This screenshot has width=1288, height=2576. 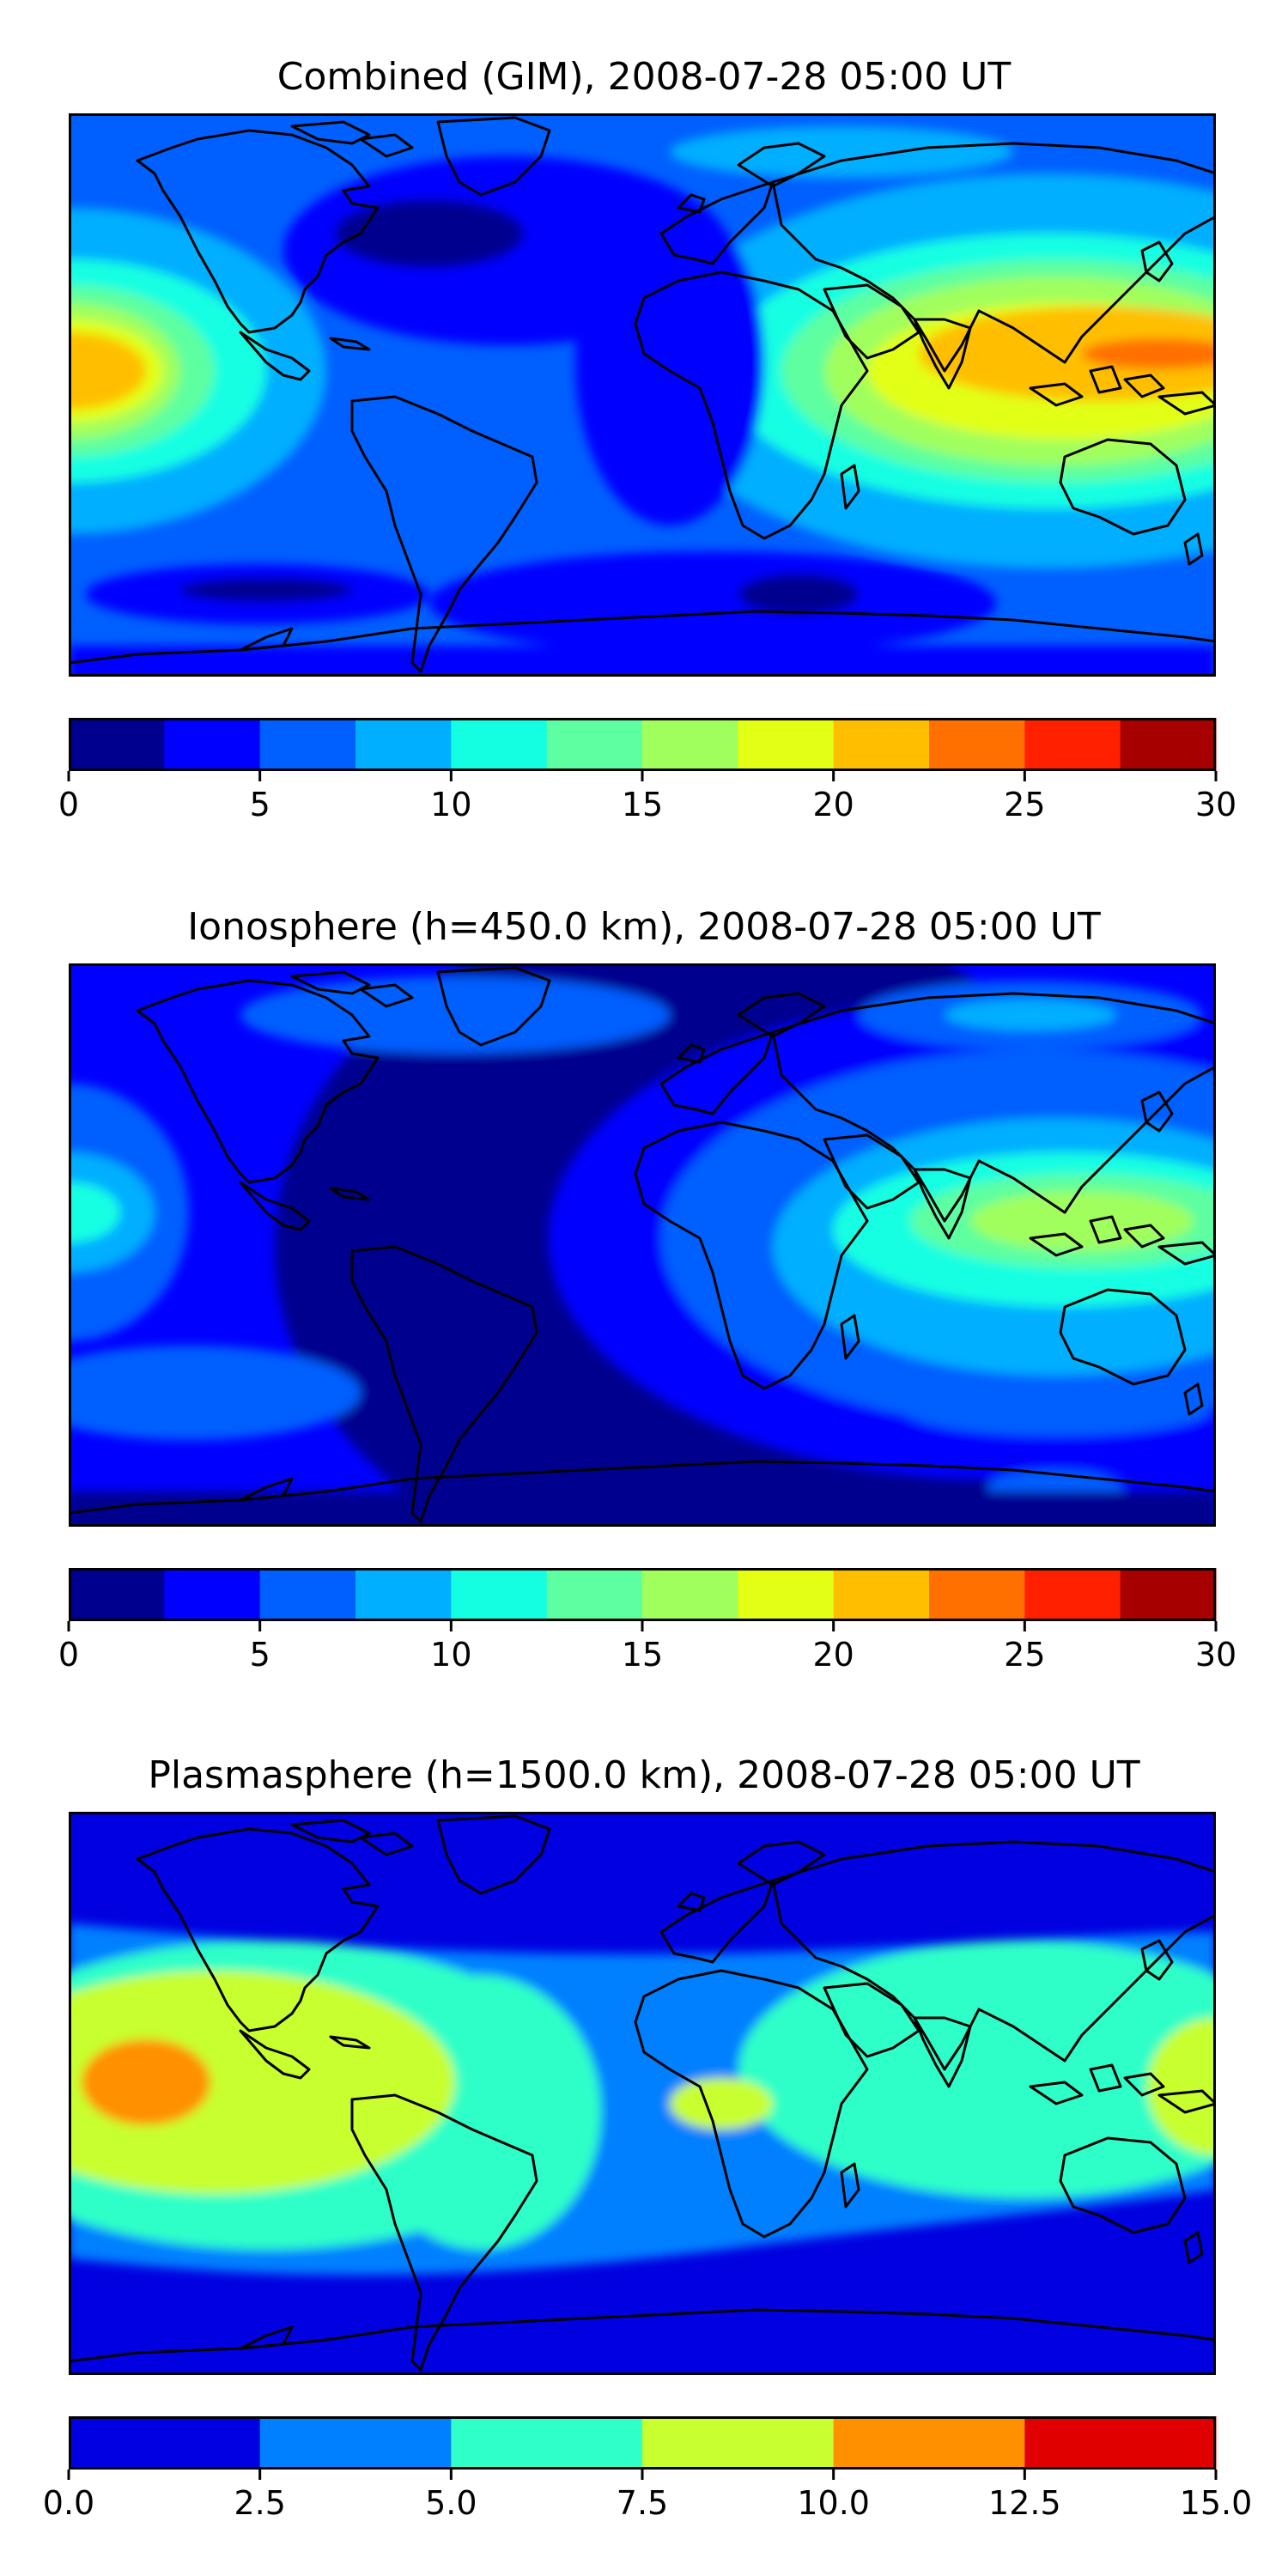 I want to click on panel-1-colorbar, so click(x=642, y=749).